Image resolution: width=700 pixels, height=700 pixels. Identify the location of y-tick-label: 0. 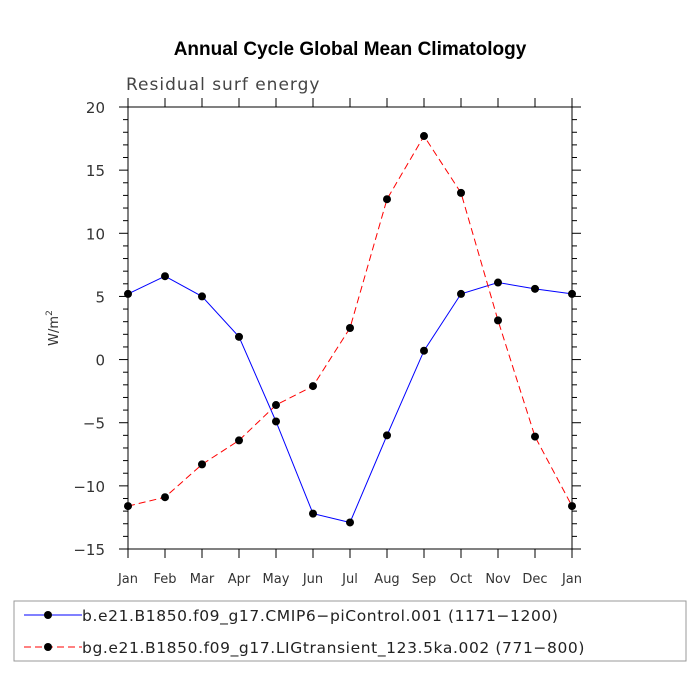
(100, 361).